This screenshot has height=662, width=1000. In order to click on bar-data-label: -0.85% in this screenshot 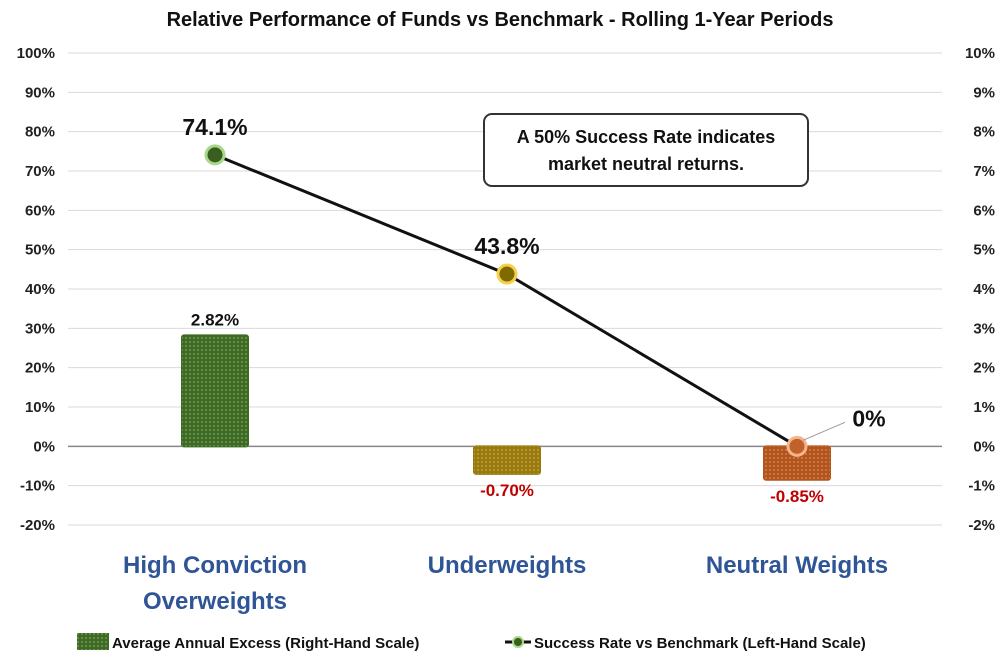, I will do `click(797, 496)`.